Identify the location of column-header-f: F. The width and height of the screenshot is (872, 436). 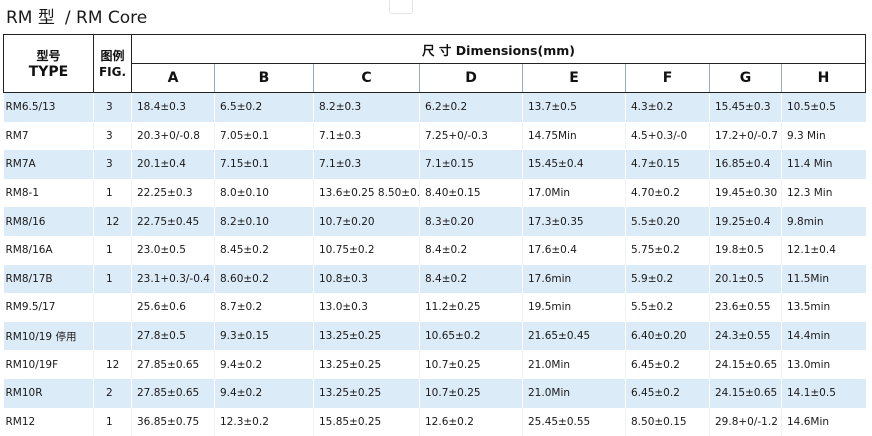
(668, 78).